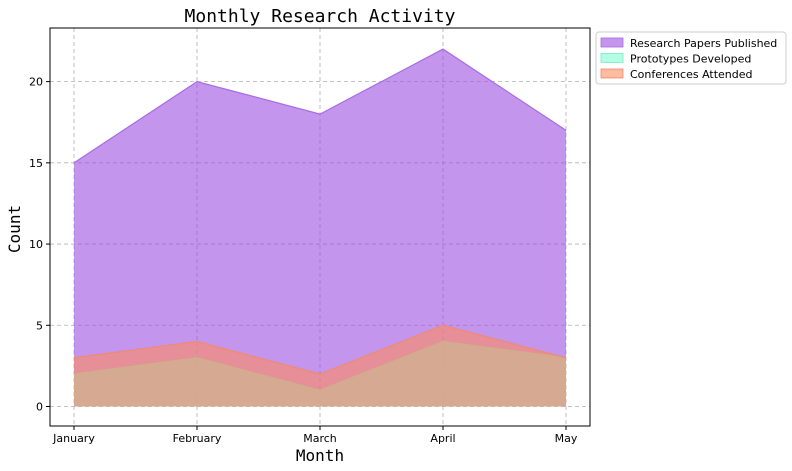 This screenshot has height=471, width=792. I want to click on legend-label: Conferences Attended, so click(691, 74).